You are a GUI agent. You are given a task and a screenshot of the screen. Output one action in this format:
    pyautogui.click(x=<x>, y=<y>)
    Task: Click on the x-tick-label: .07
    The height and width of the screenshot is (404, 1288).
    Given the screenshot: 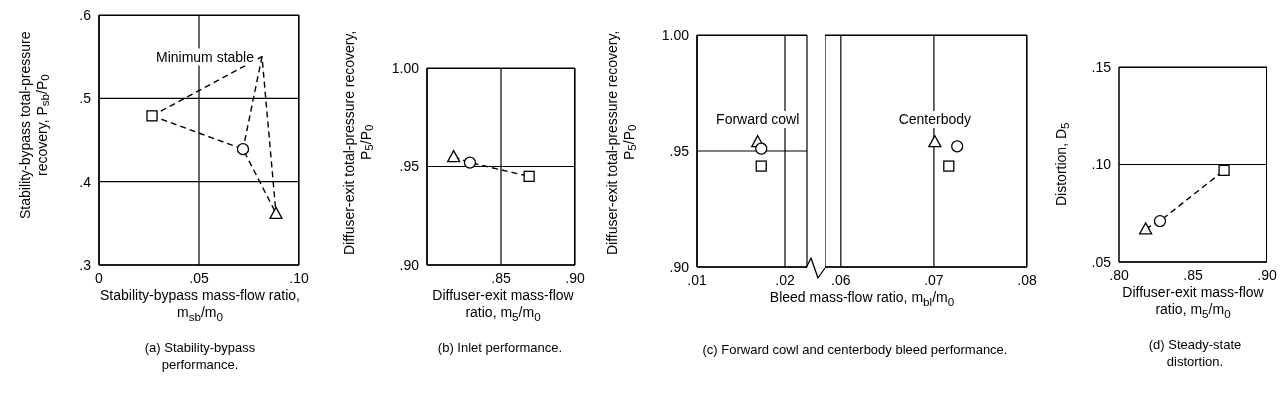 What is the action you would take?
    pyautogui.click(x=934, y=279)
    